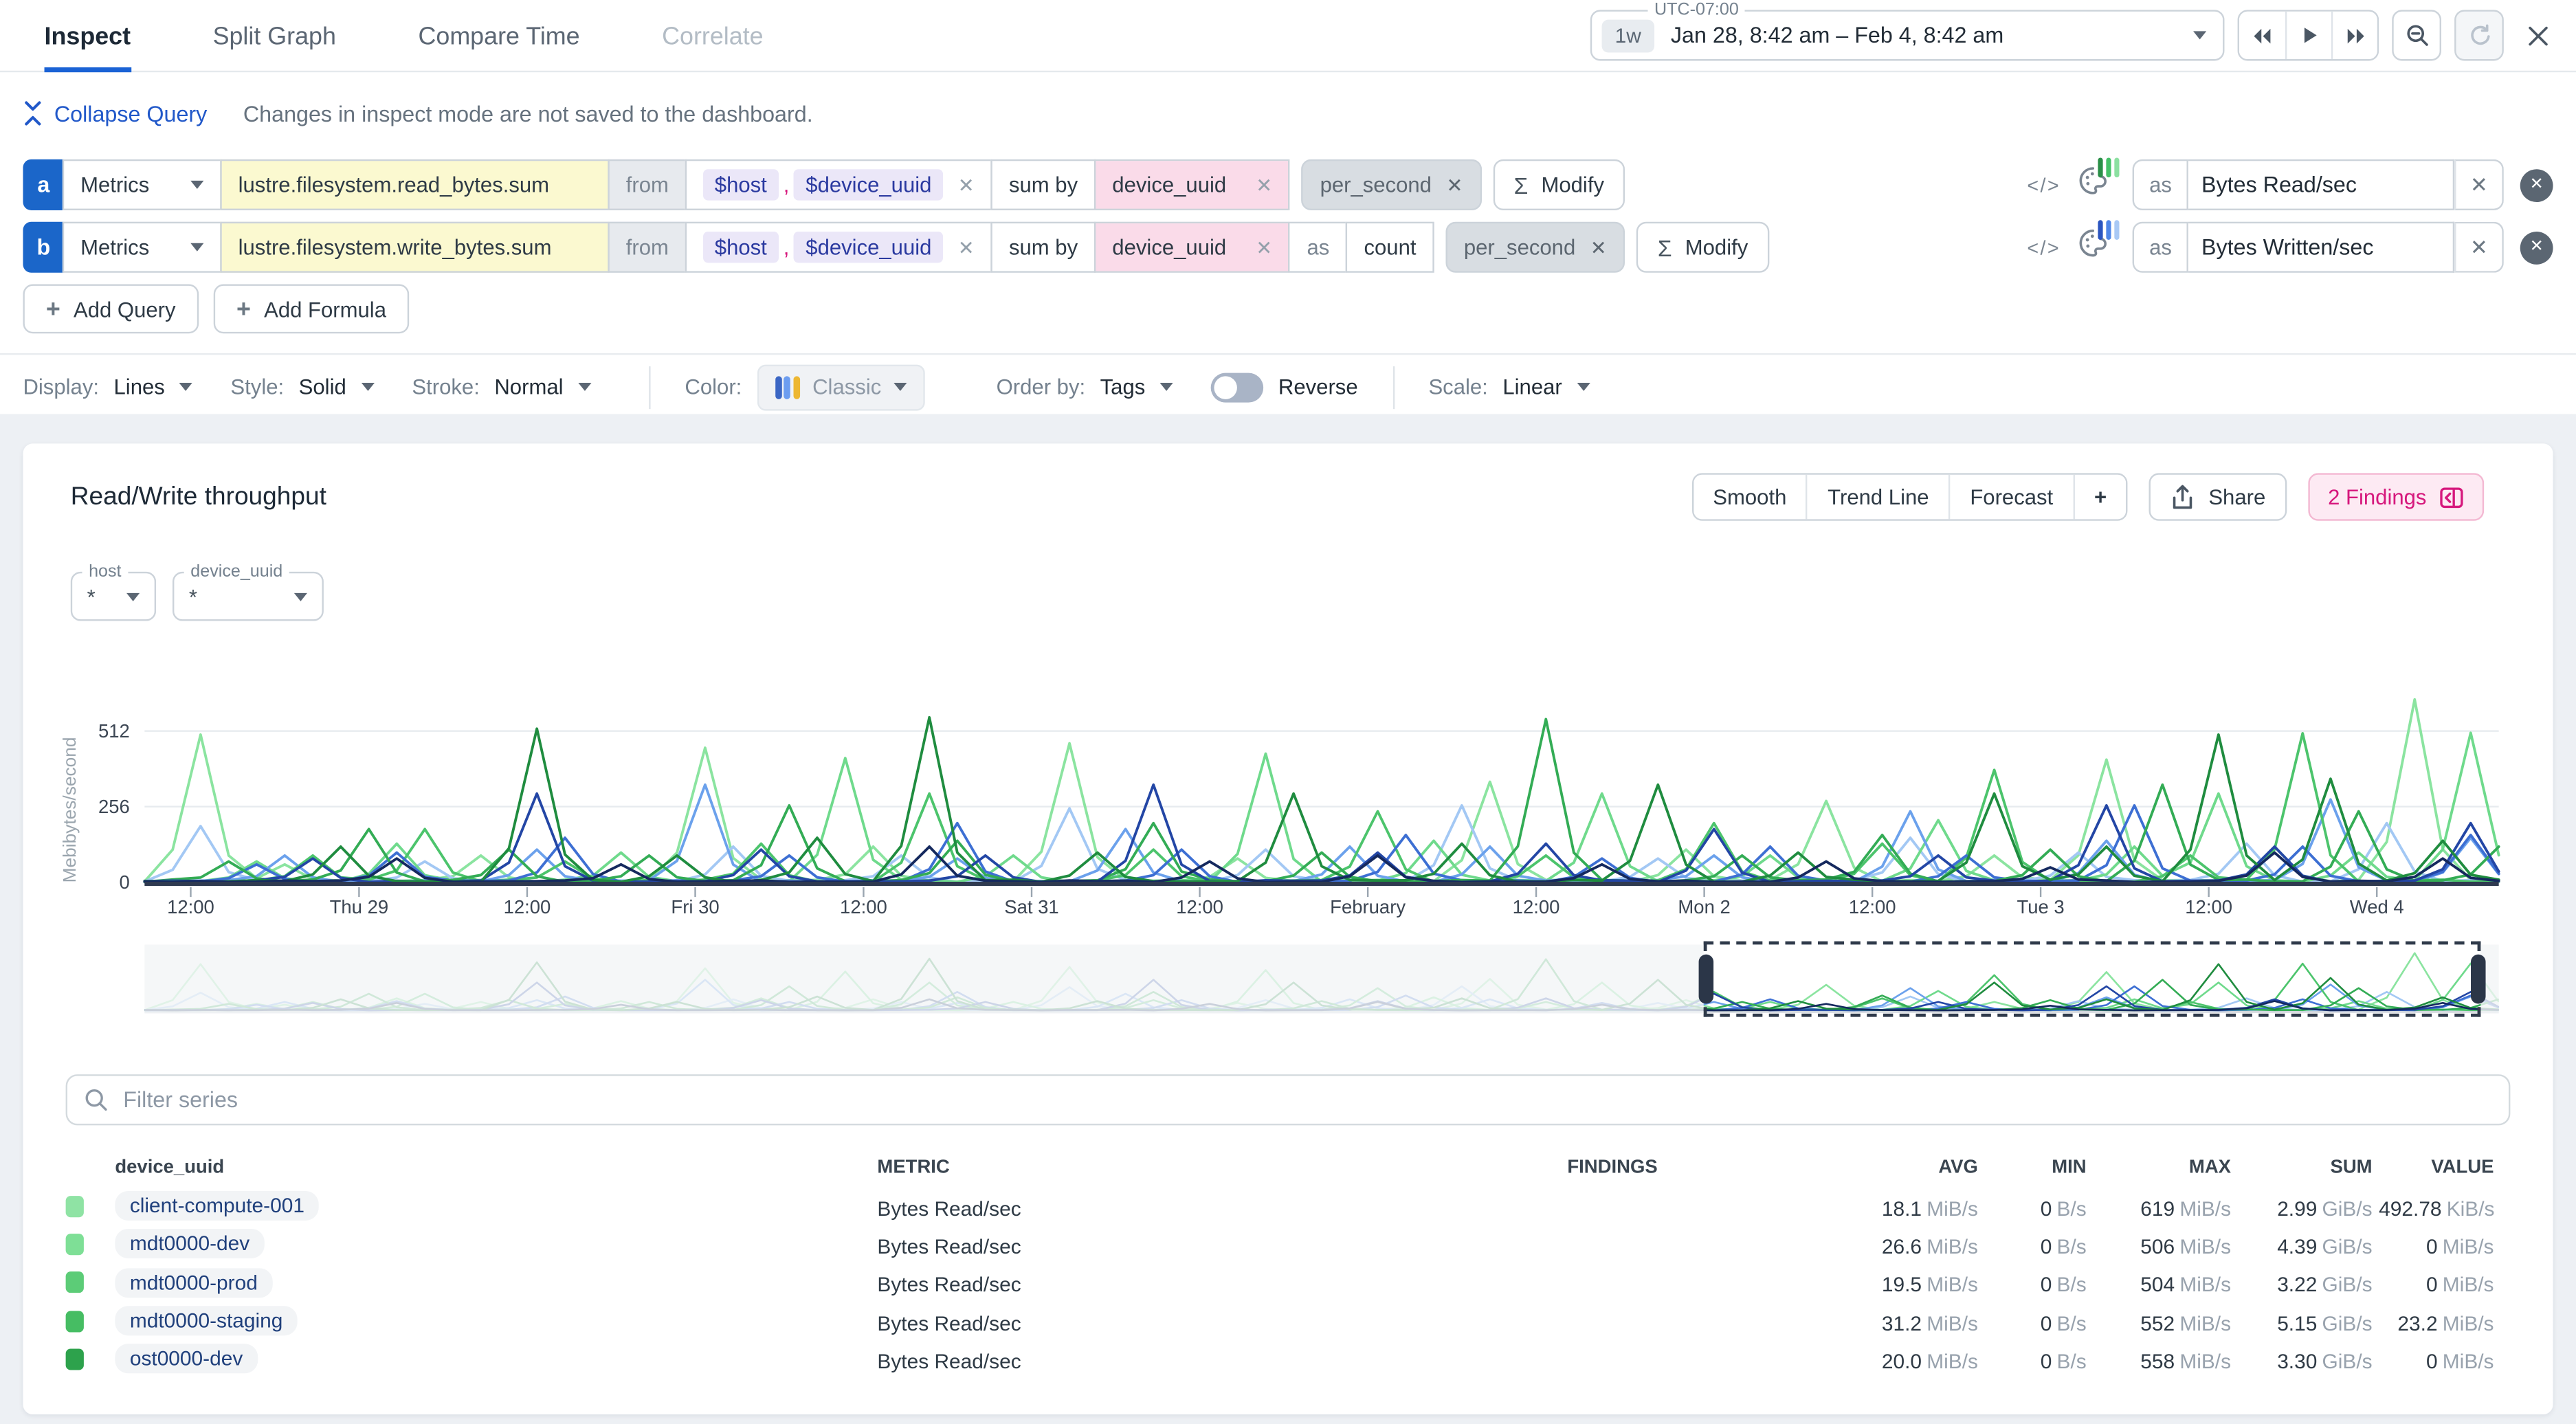 The image size is (2576, 1424). What do you see at coordinates (1136, 387) in the screenshot?
I see `order-by-dropdown: Tags` at bounding box center [1136, 387].